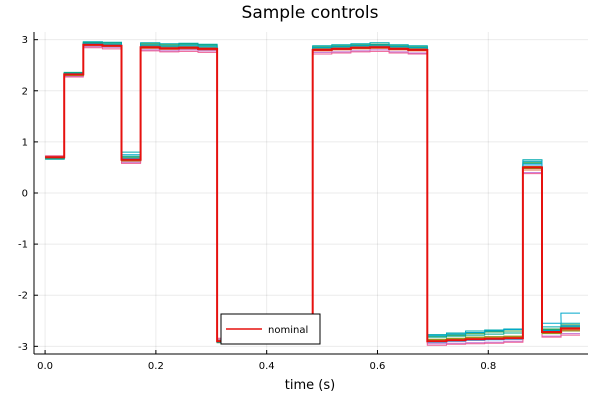  What do you see at coordinates (25, 91) in the screenshot?
I see `y-tick-label: 2` at bounding box center [25, 91].